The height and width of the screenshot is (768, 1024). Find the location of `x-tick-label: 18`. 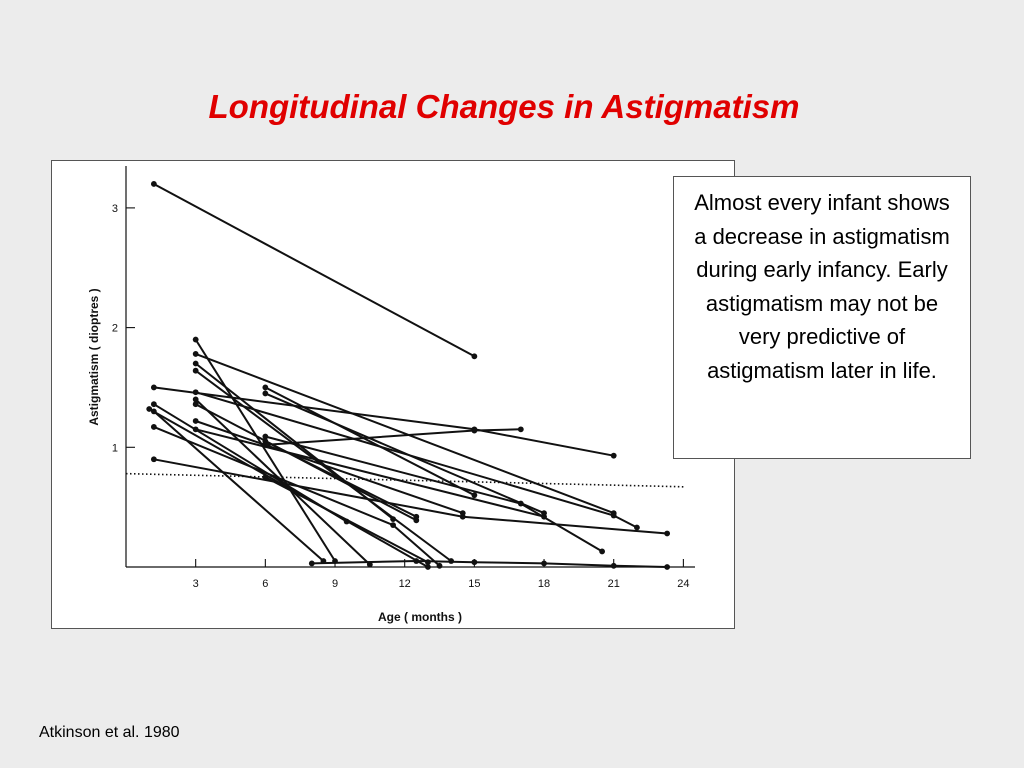

x-tick-label: 18 is located at coordinates (544, 584).